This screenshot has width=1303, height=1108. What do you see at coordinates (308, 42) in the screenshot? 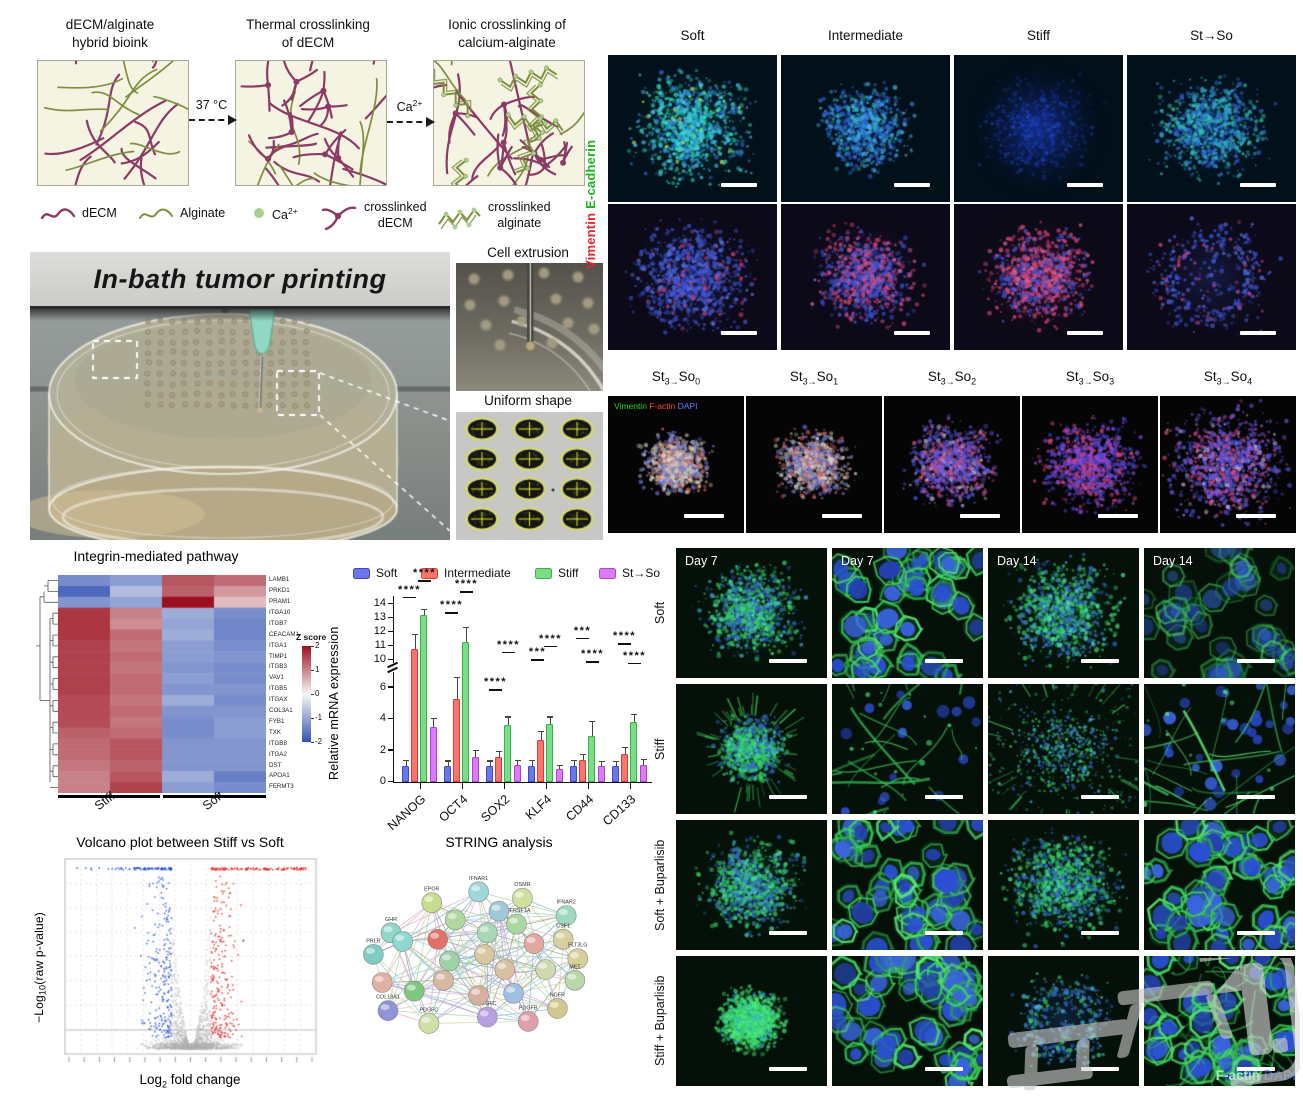
I see `title-line: of dECM` at bounding box center [308, 42].